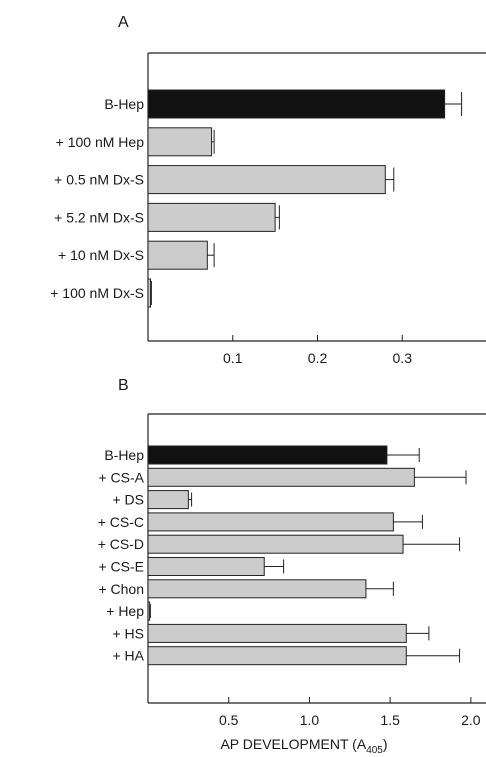  What do you see at coordinates (99, 180) in the screenshot?
I see `category-label: + 0.5 nM Dx-S` at bounding box center [99, 180].